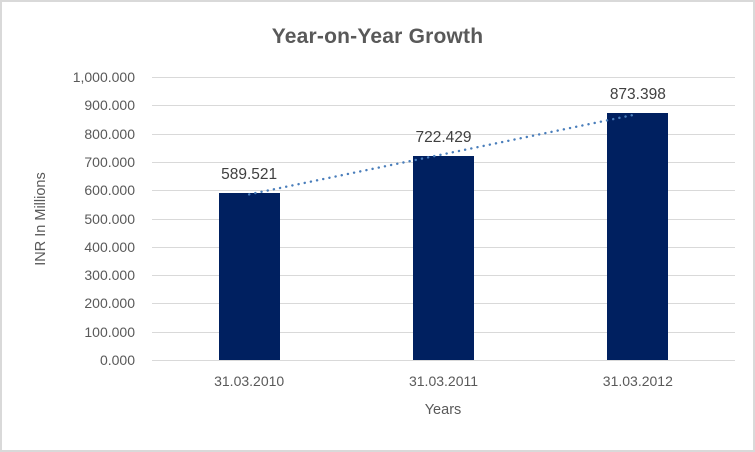 This screenshot has height=452, width=755. Describe the element at coordinates (117, 360) in the screenshot. I see `y-tick-label: 0.000` at that location.